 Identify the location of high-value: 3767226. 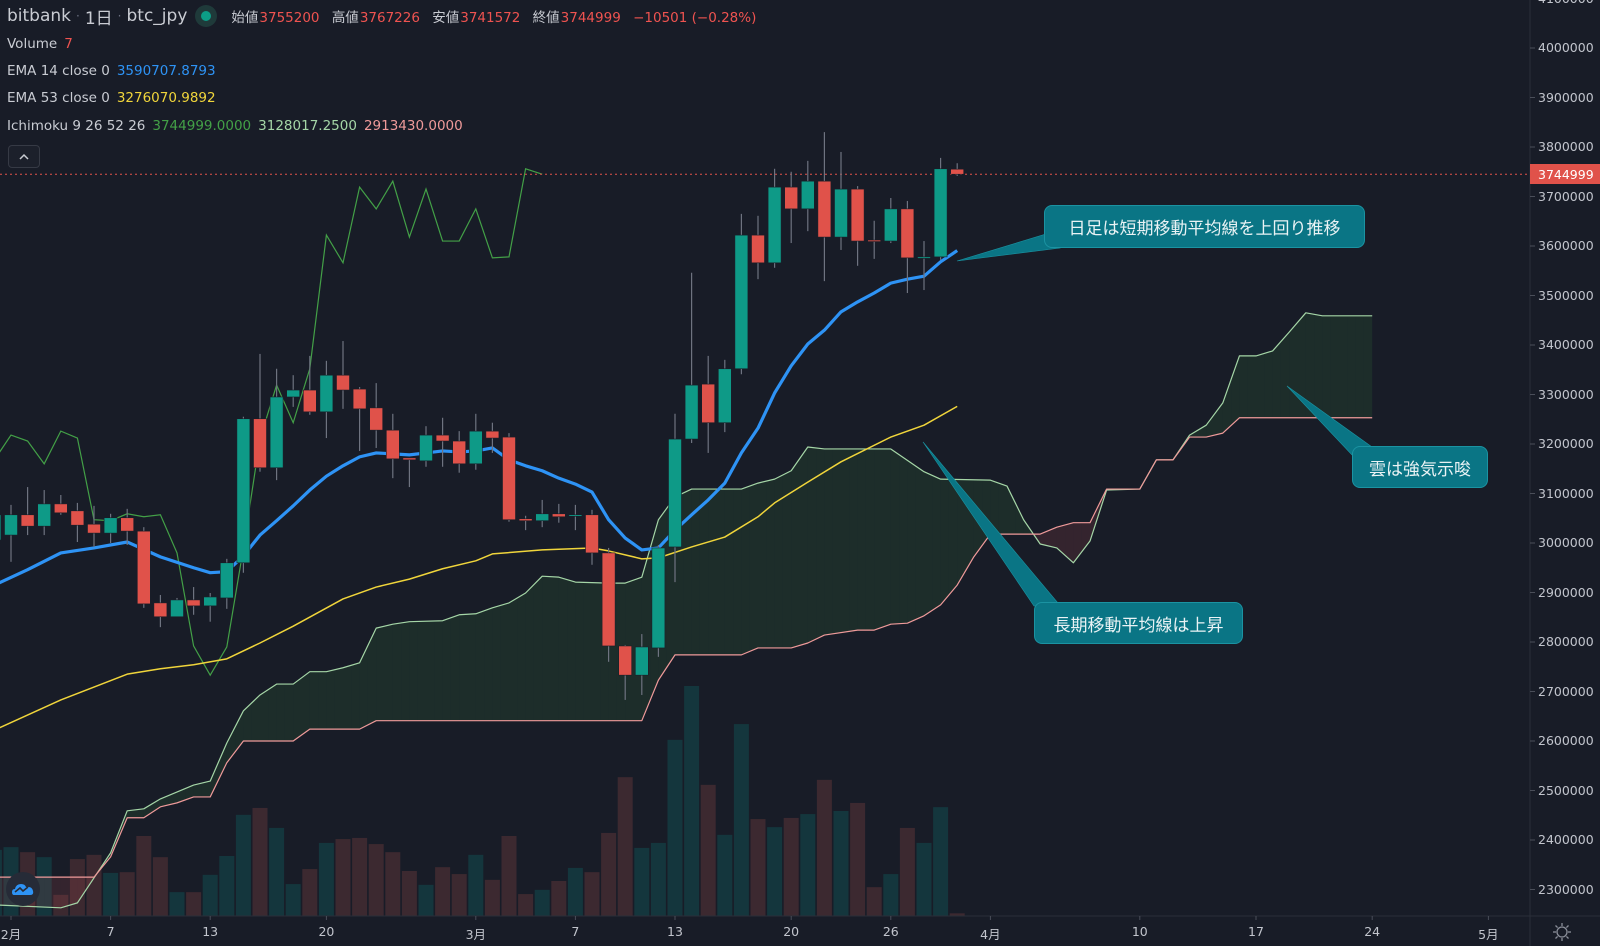
(389, 18).